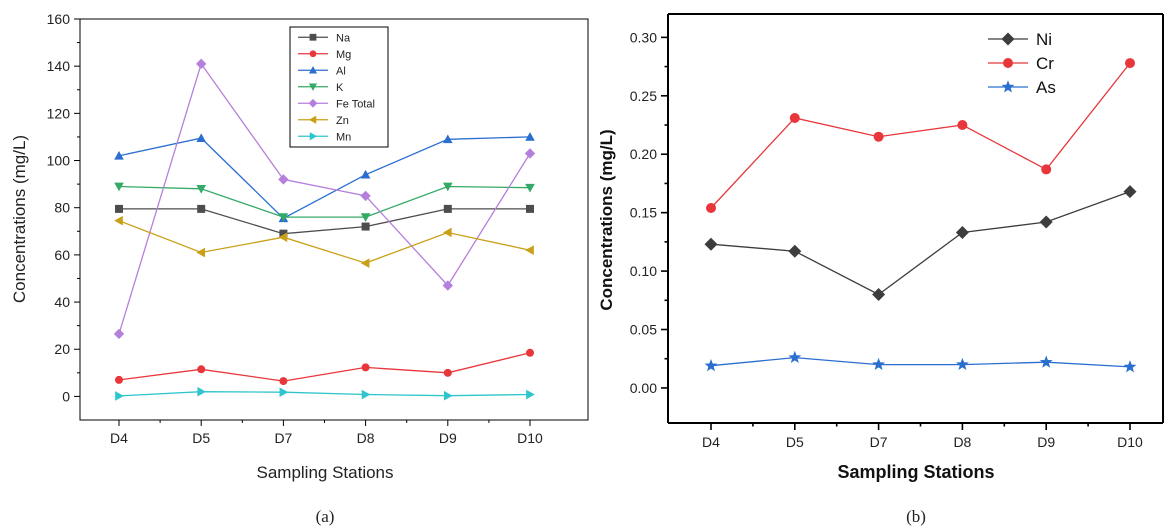 This screenshot has height=531, width=1173. I want to click on panel-a-y-axis: 0 20 40 60 80 100 120 140 160, so click(63, 207).